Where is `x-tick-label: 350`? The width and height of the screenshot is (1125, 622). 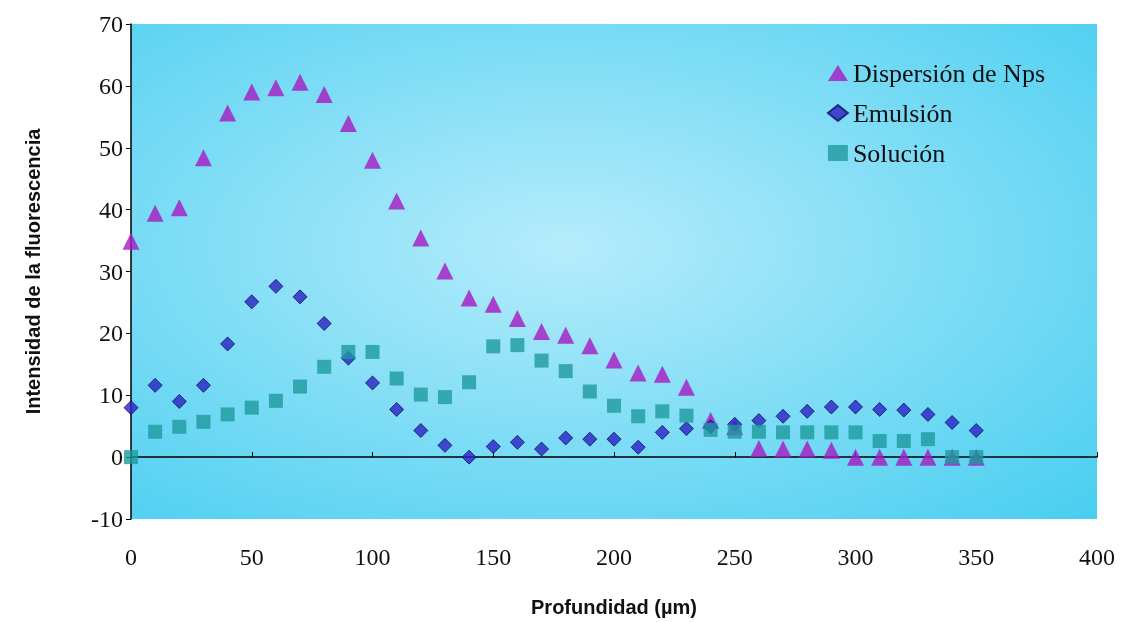 x-tick-label: 350 is located at coordinates (976, 557).